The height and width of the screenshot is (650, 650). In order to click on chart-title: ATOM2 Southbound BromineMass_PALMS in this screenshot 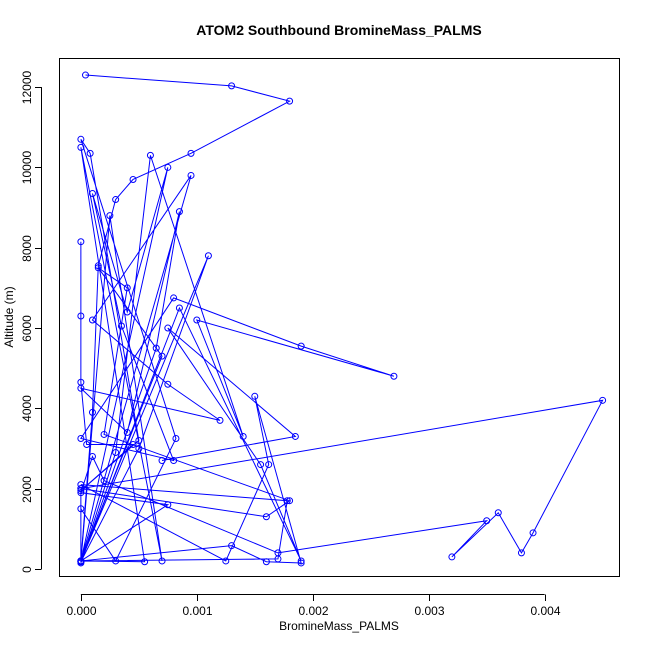, I will do `click(338, 30)`.